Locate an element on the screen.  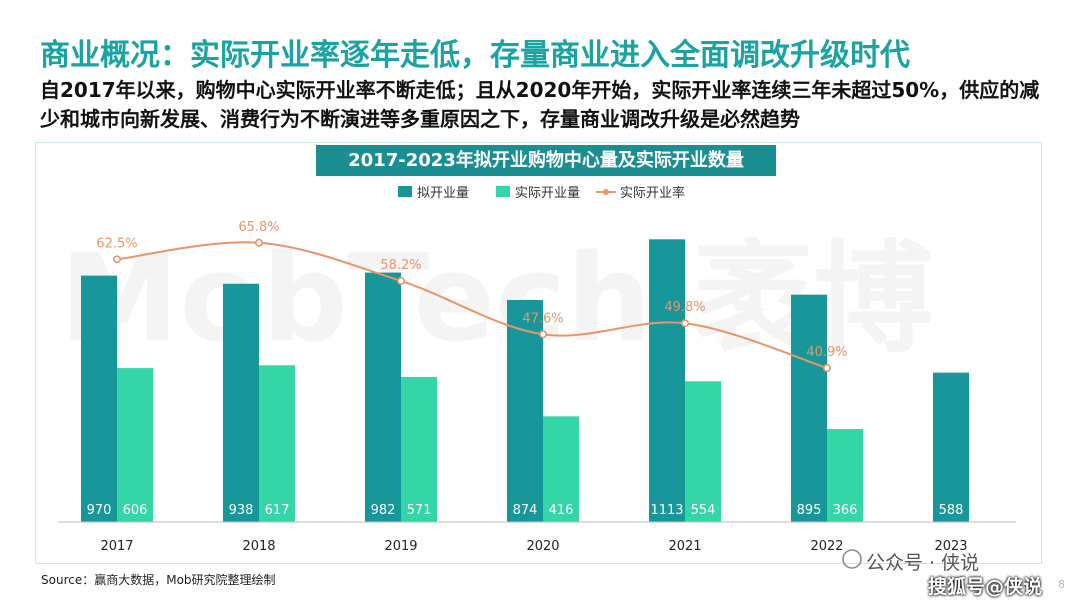
legend-label: 实际开业率 is located at coordinates (652, 193).